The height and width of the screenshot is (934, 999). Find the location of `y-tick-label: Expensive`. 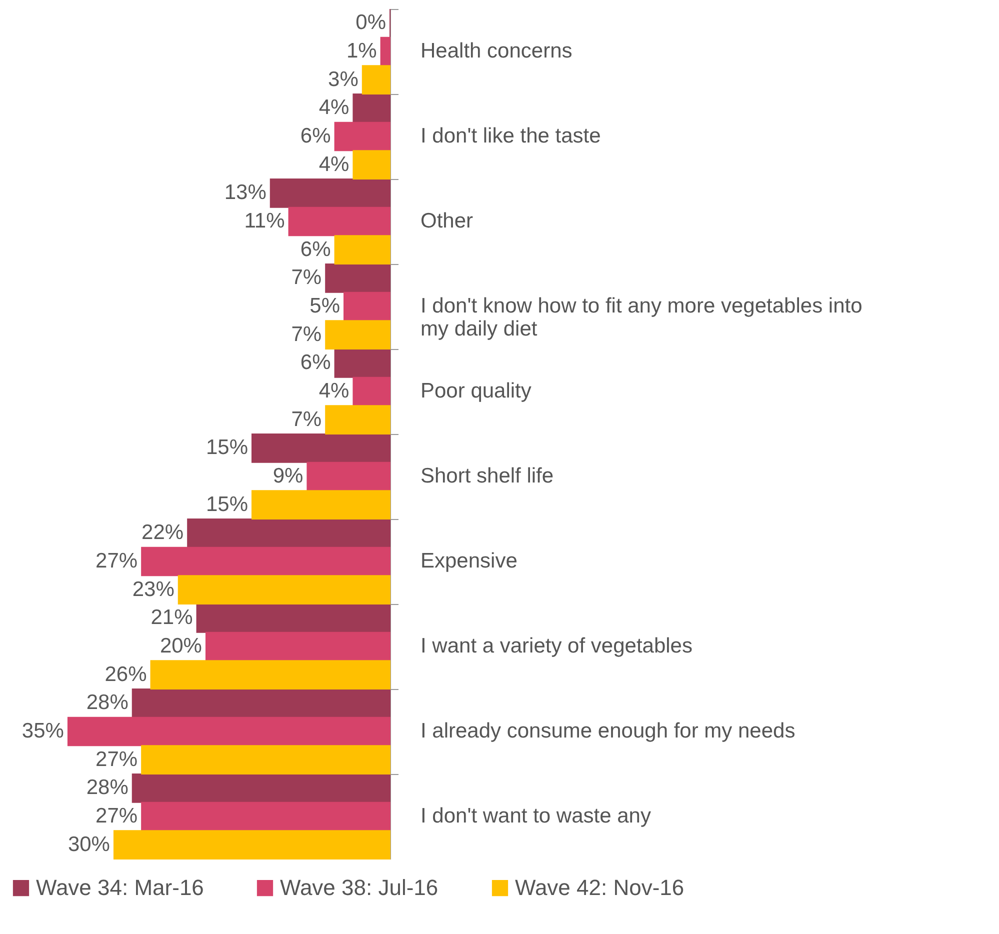

y-tick-label: Expensive is located at coordinates (469, 561).